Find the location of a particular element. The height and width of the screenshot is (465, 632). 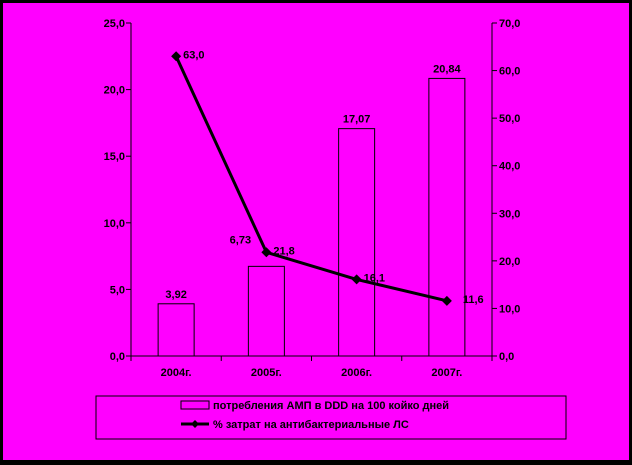

legend-box is located at coordinates (331, 417).